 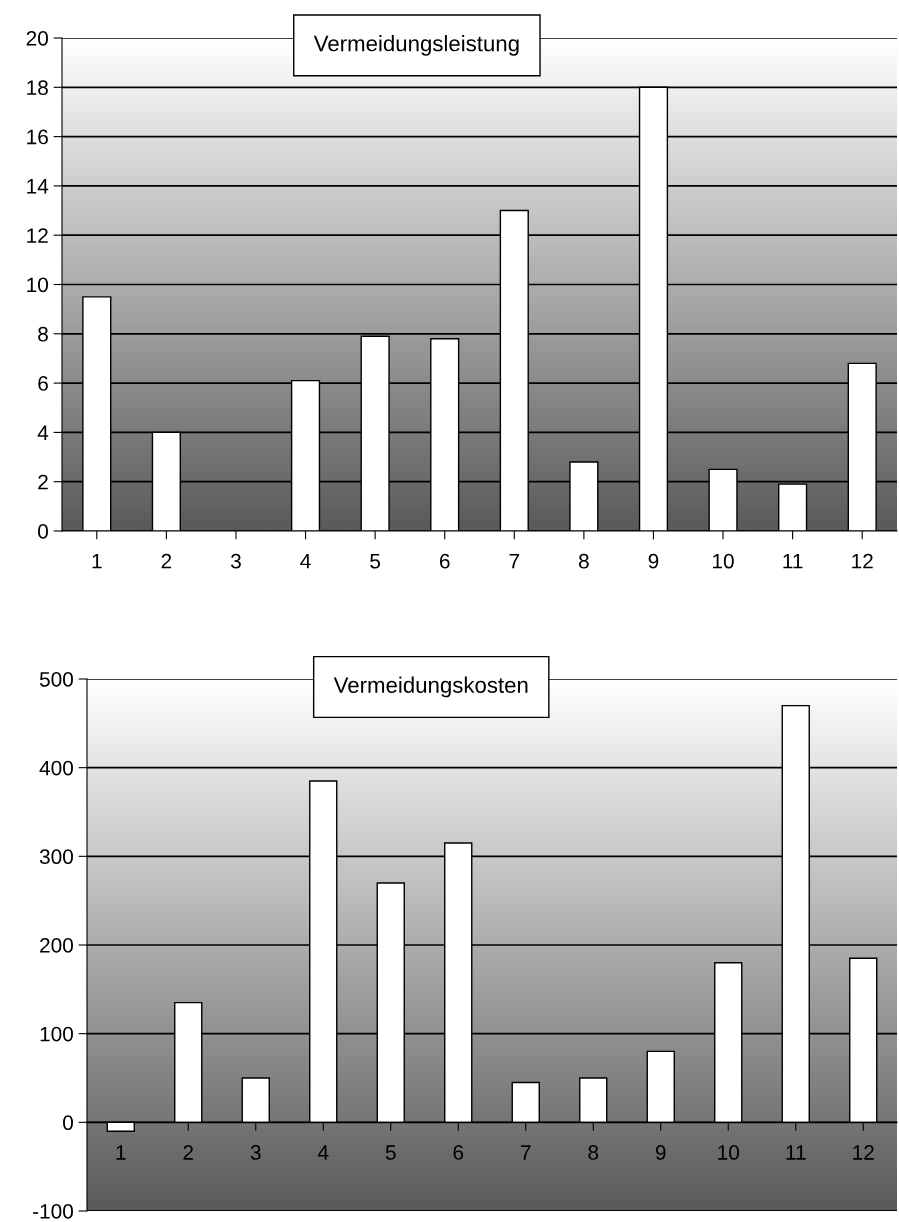 I want to click on y-tick-label: 300, so click(x=56, y=857).